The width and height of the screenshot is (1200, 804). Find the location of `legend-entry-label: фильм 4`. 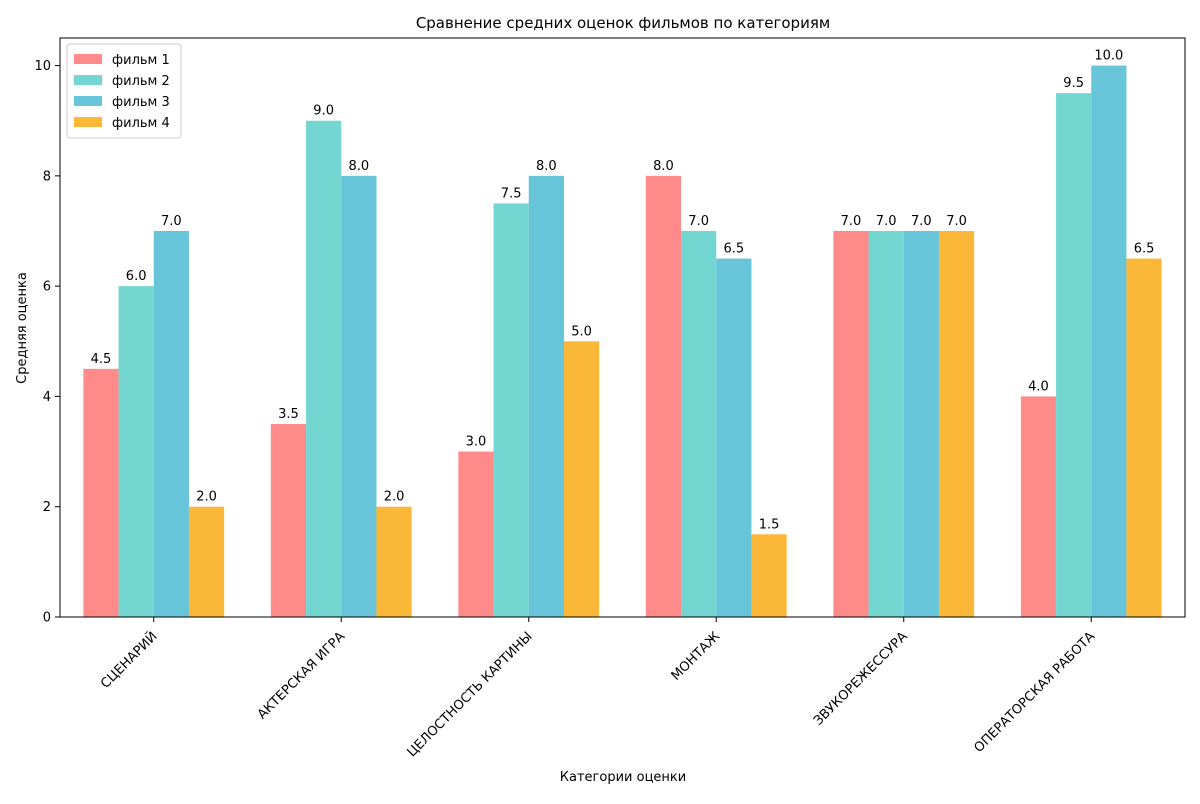

legend-entry-label: фильм 4 is located at coordinates (141, 123).